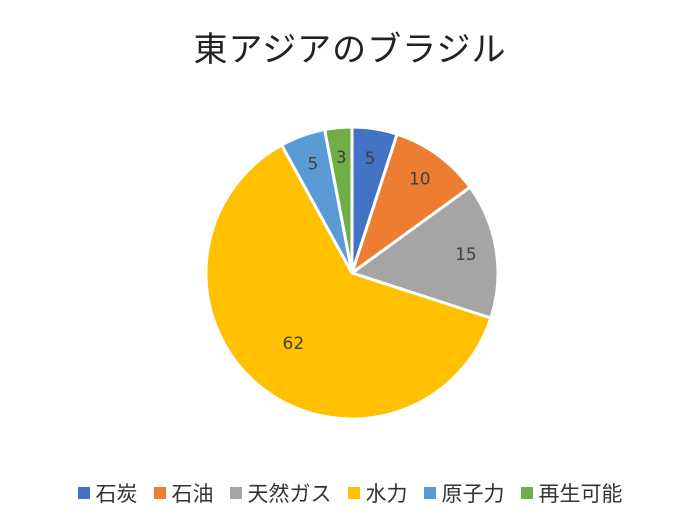 Image resolution: width=700 pixels, height=522 pixels. I want to click on pie-slice-石油, so click(411, 204).